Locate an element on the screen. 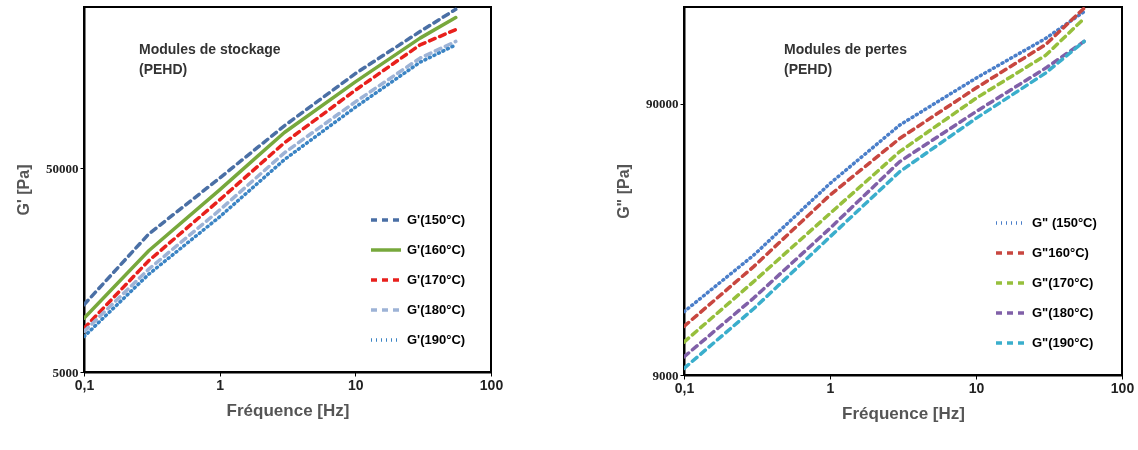 Image resolution: width=1138 pixels, height=450 pixels. legend-label: G" (150°C) is located at coordinates (1064, 222).